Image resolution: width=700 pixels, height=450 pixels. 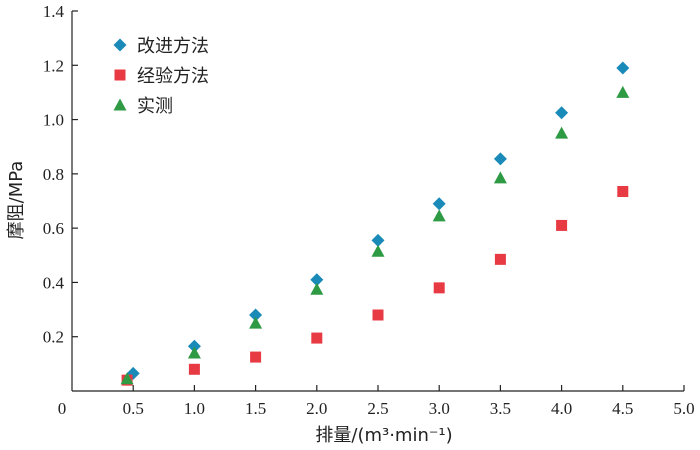 I want to click on x-tick-label: 2.5, so click(x=377, y=408).